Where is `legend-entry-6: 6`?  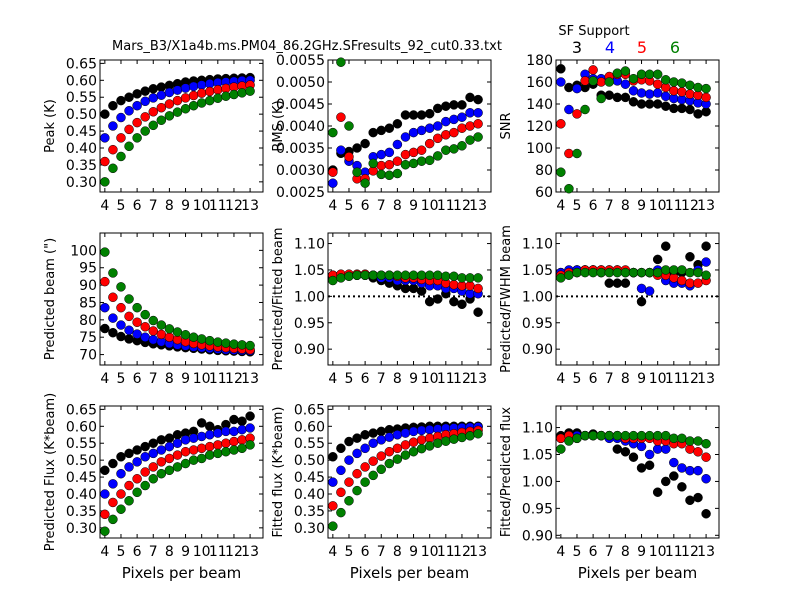
legend-entry-6: 6 is located at coordinates (675, 47).